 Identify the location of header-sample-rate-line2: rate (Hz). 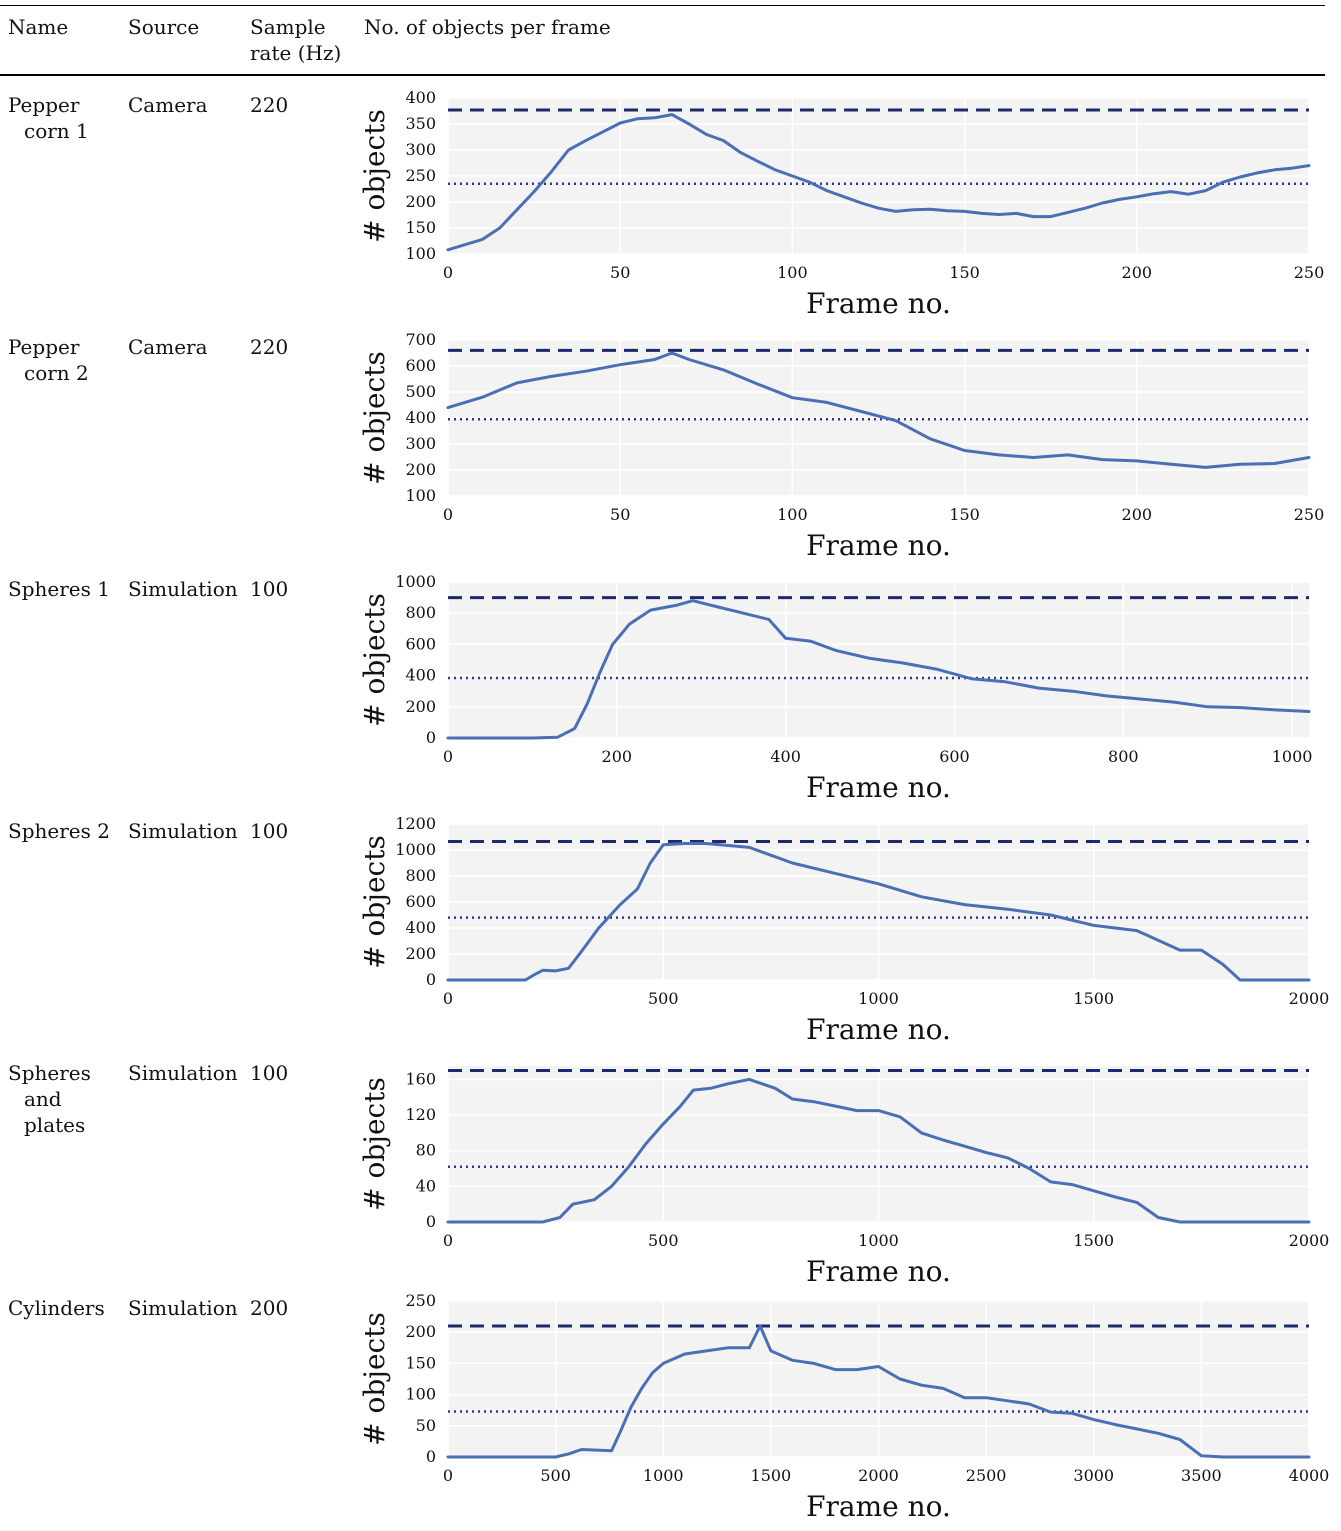
(296, 53).